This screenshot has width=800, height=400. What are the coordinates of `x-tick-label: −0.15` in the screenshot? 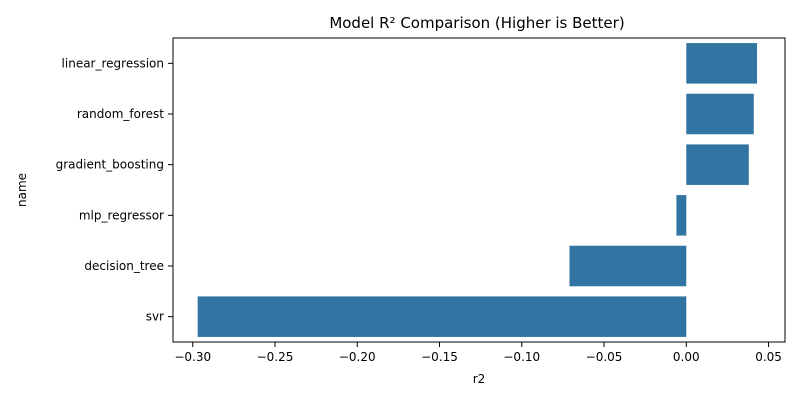 It's located at (439, 357).